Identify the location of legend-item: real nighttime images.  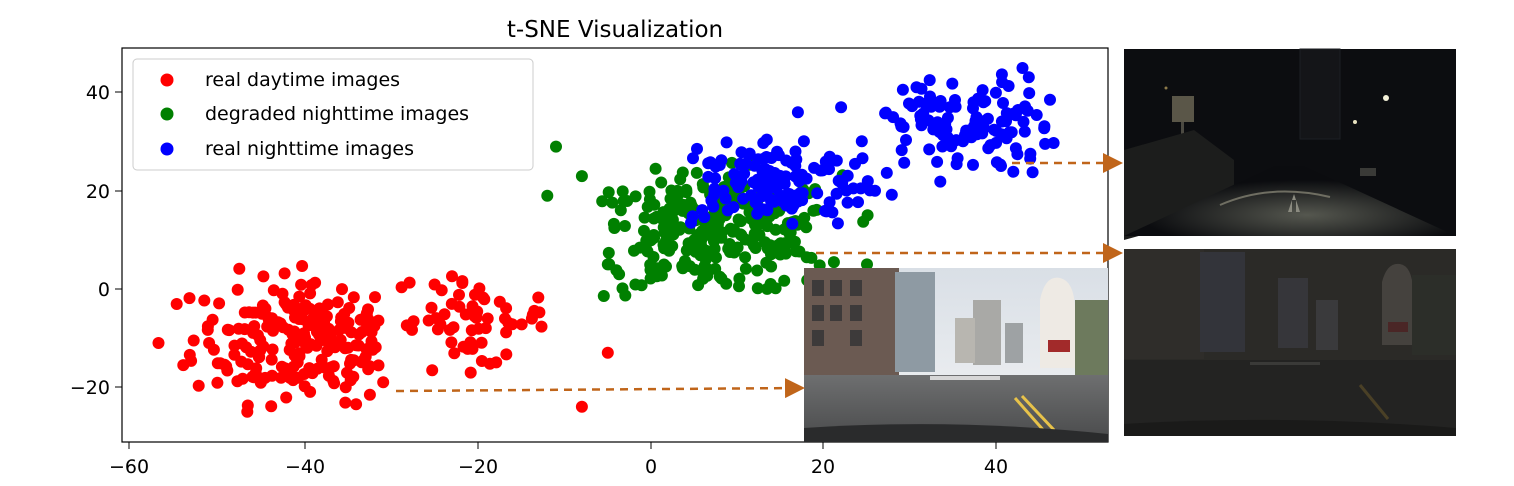
(287, 149).